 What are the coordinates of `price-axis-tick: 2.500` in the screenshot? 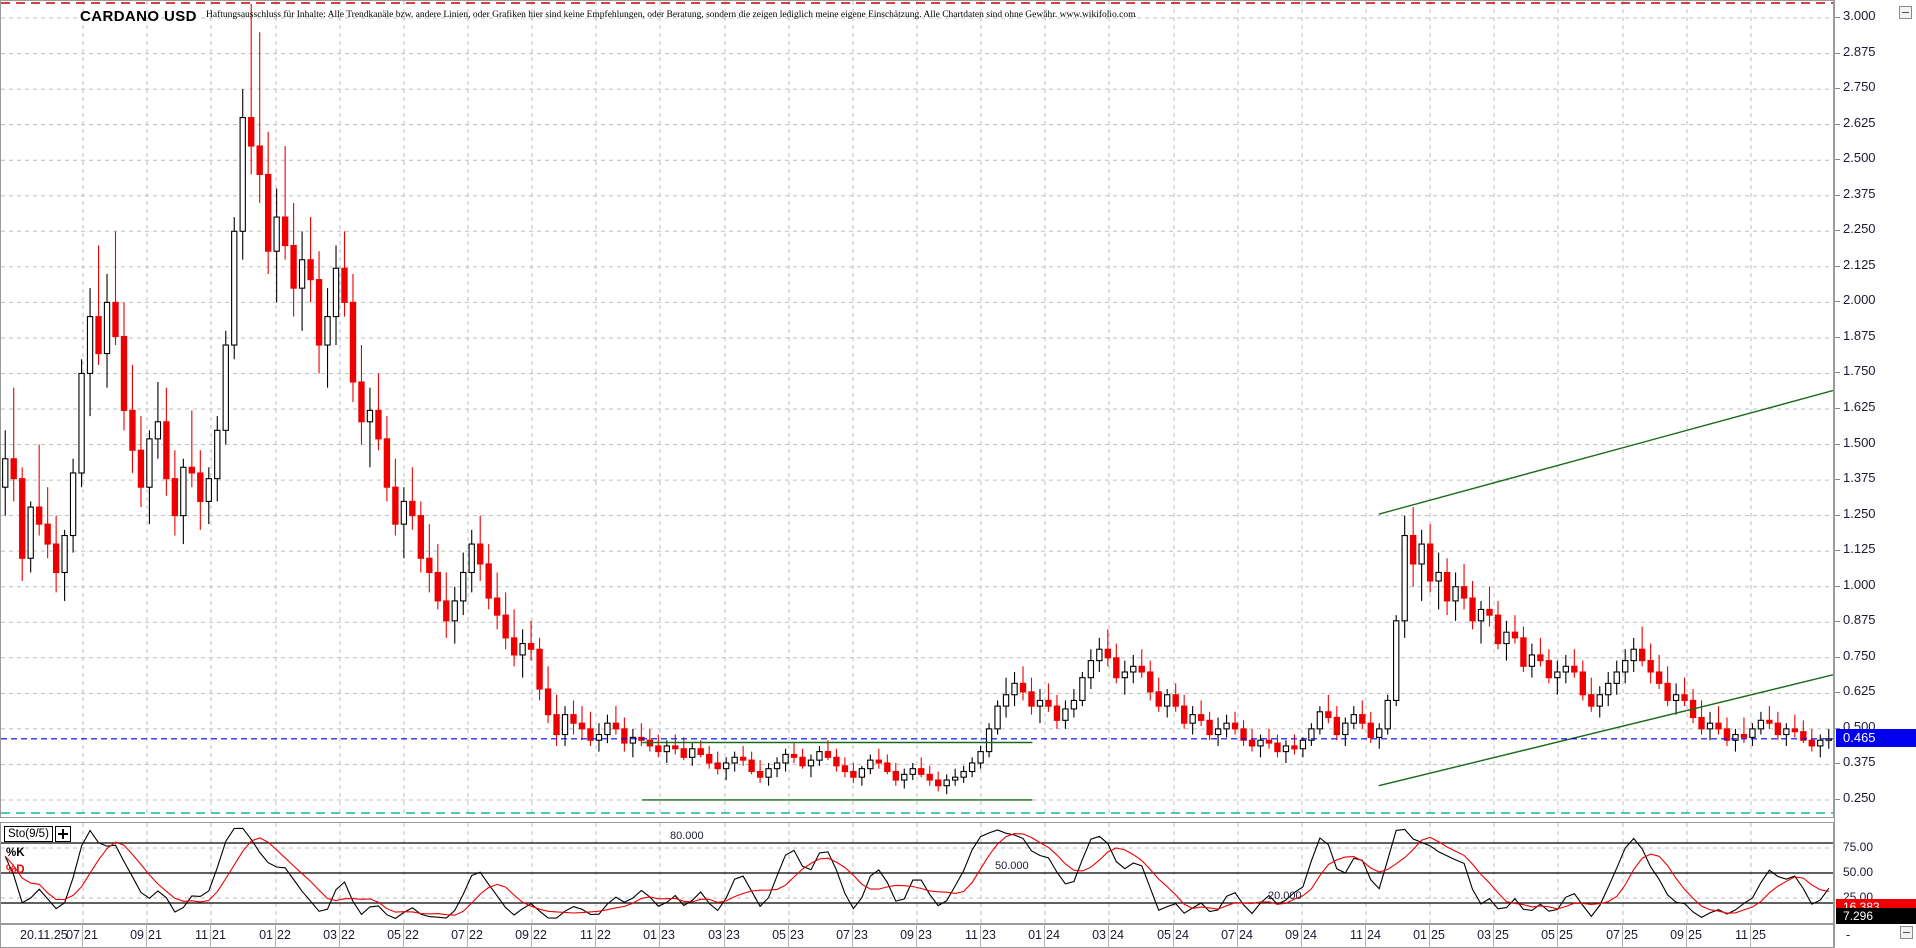 It's located at (1859, 158).